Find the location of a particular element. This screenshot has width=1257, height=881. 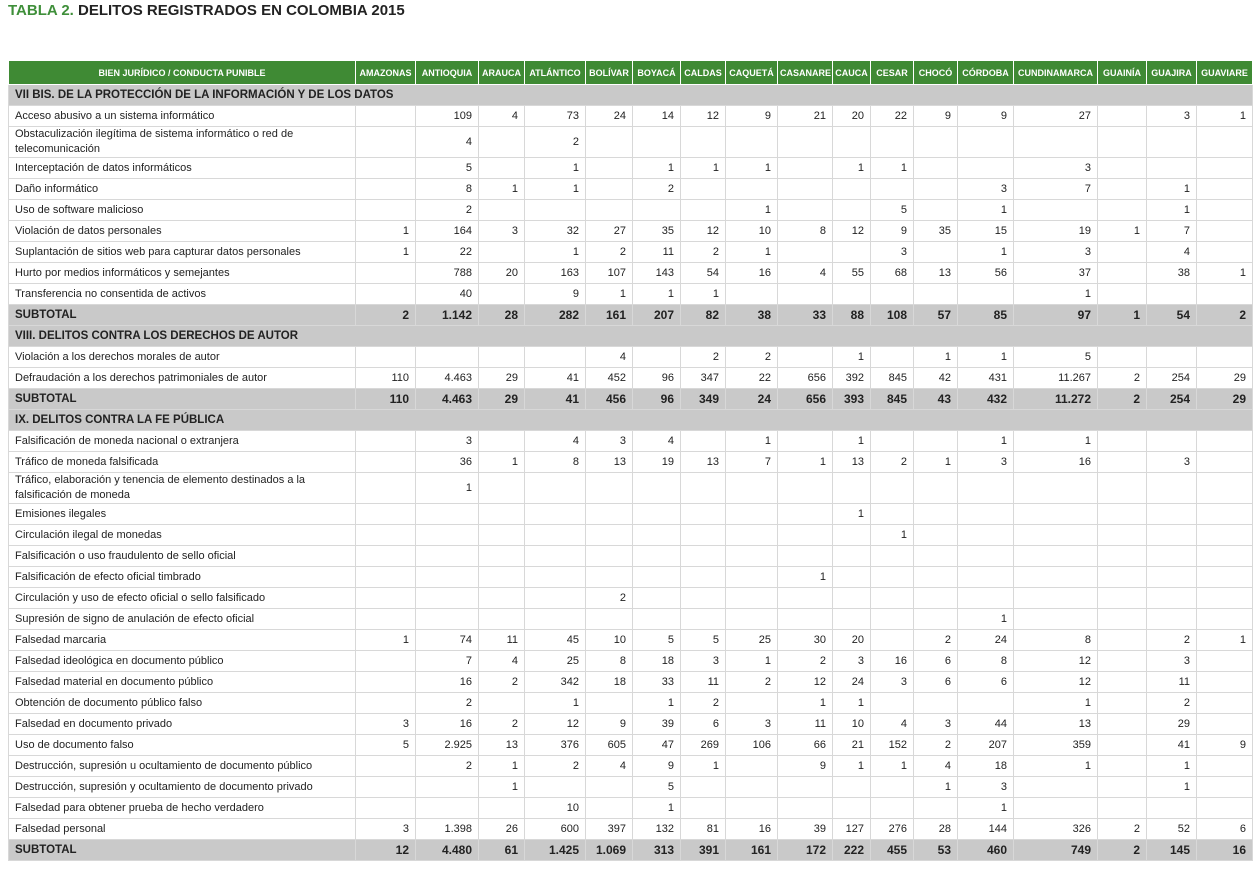

row-label: Falsificación de efecto oficial timbrado is located at coordinates (182, 577).